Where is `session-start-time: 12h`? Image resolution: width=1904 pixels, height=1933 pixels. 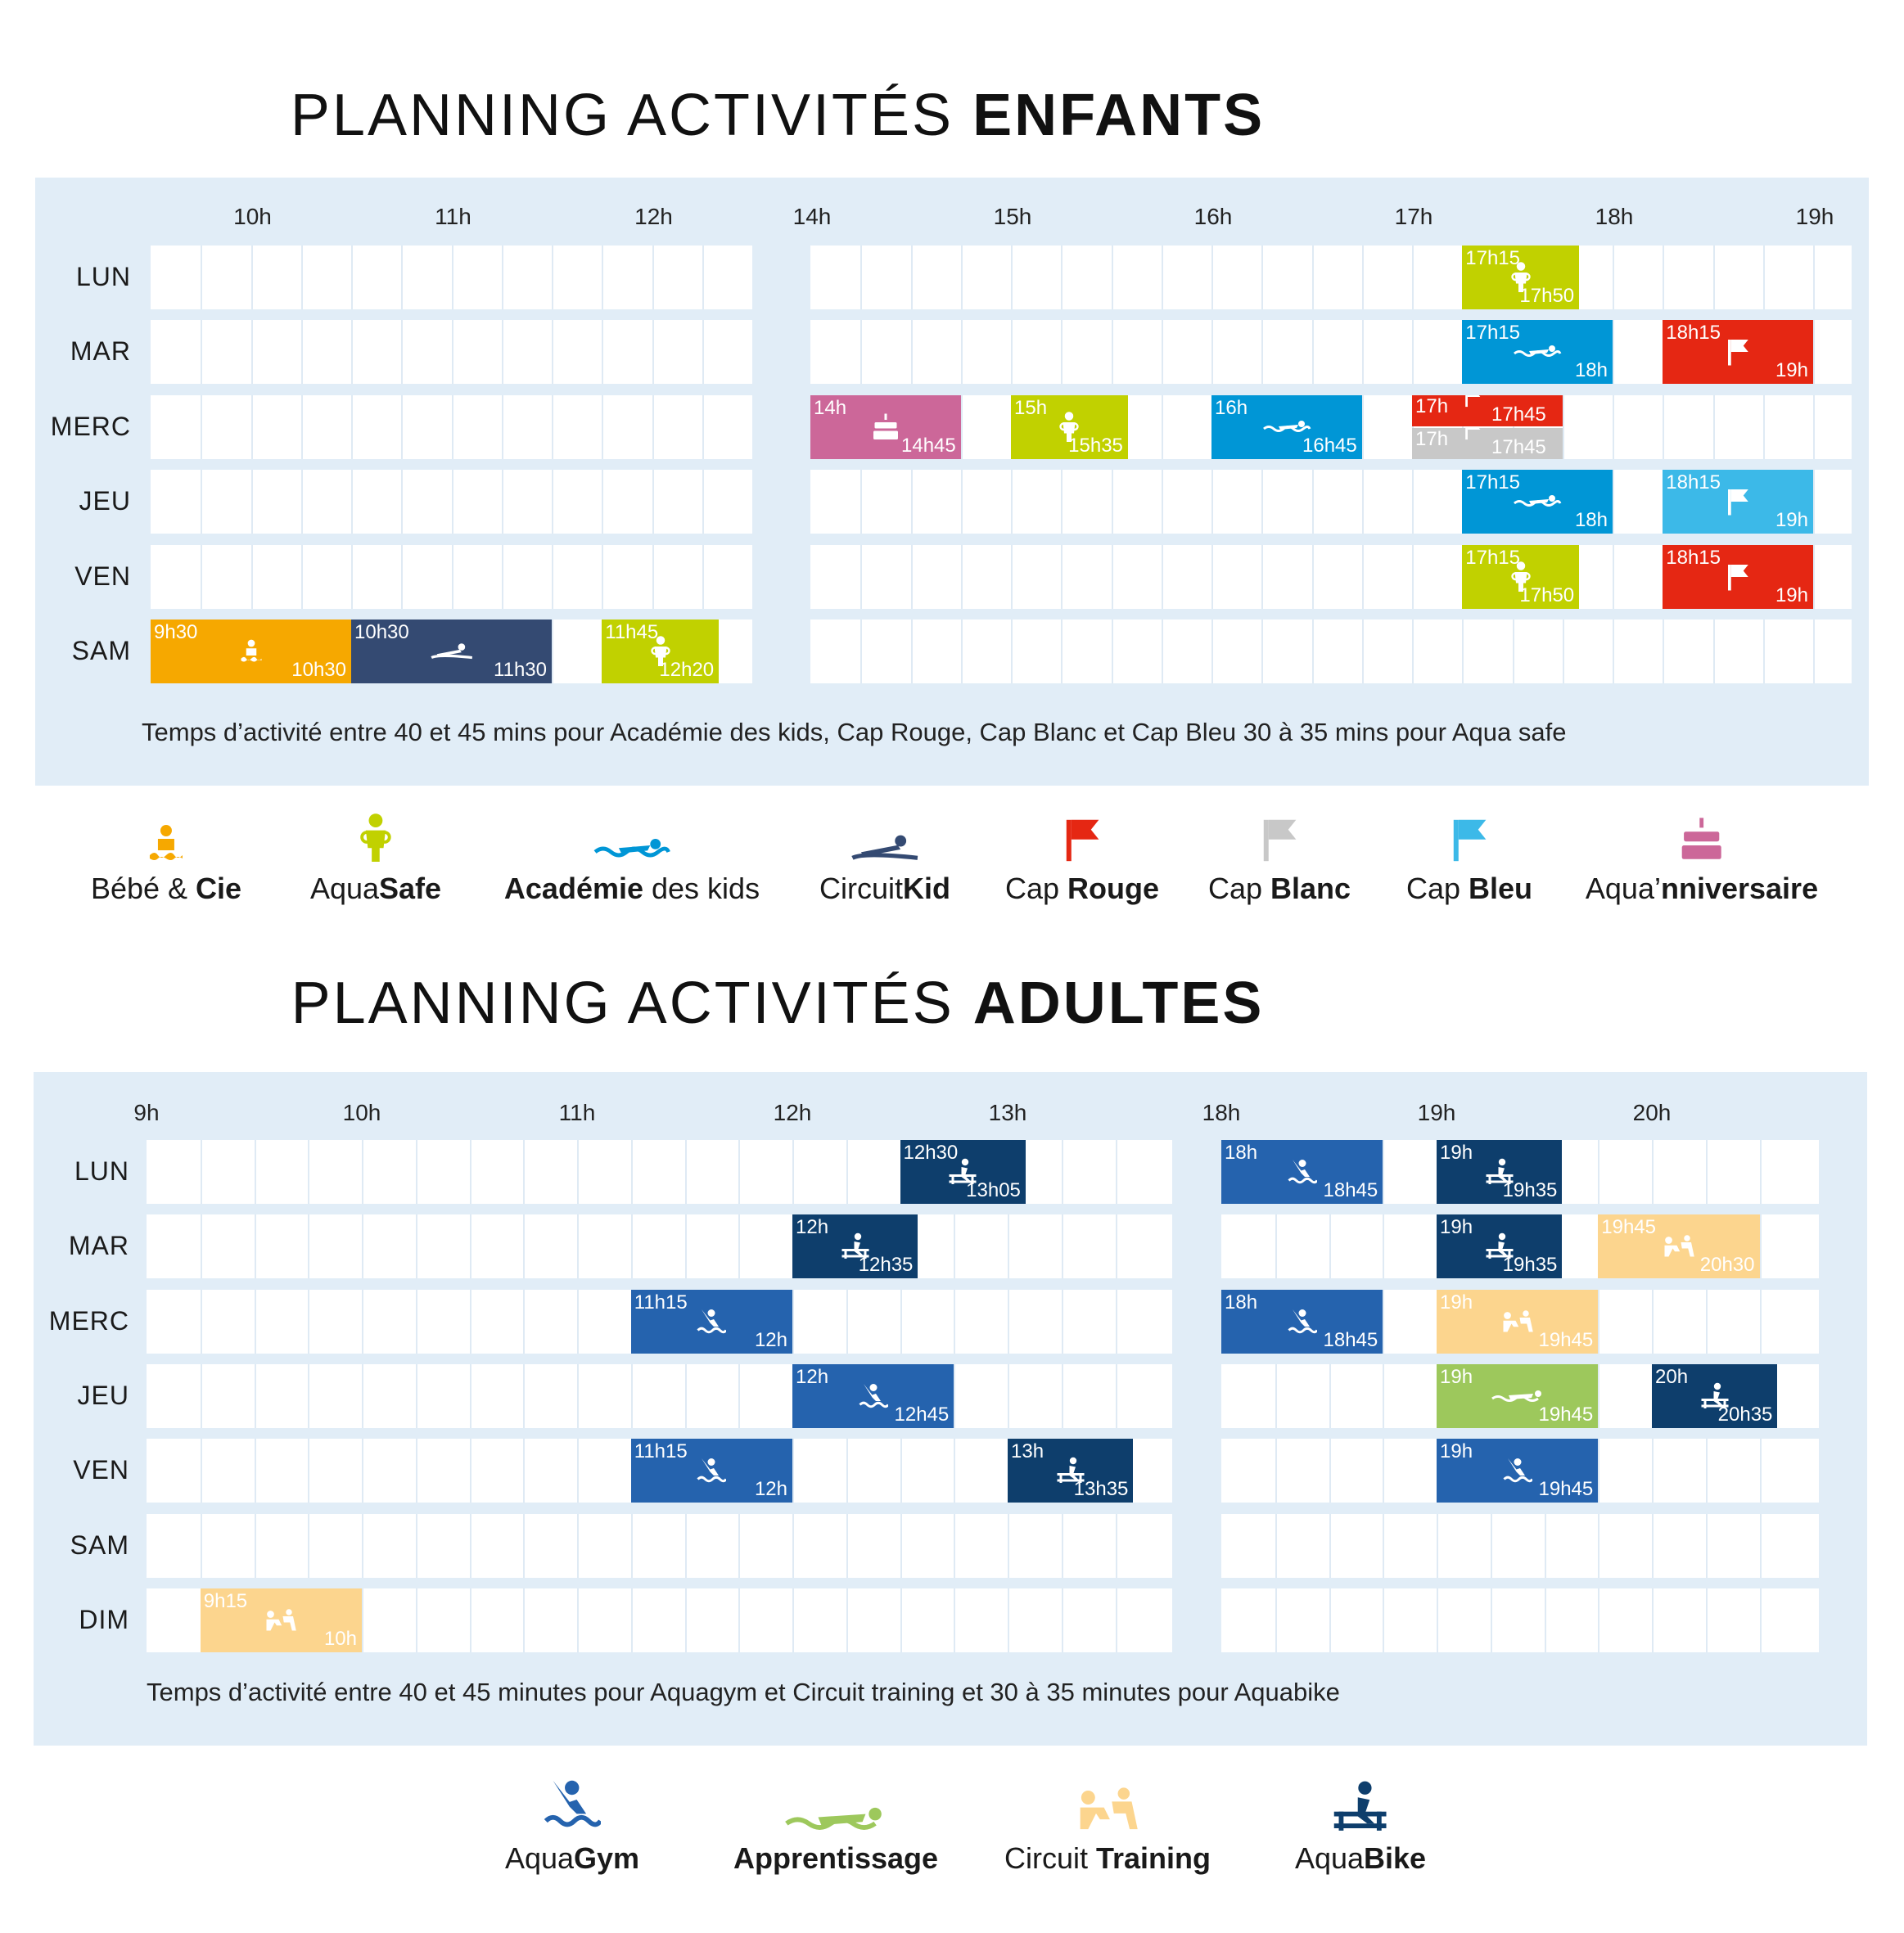
session-start-time: 12h is located at coordinates (813, 1376).